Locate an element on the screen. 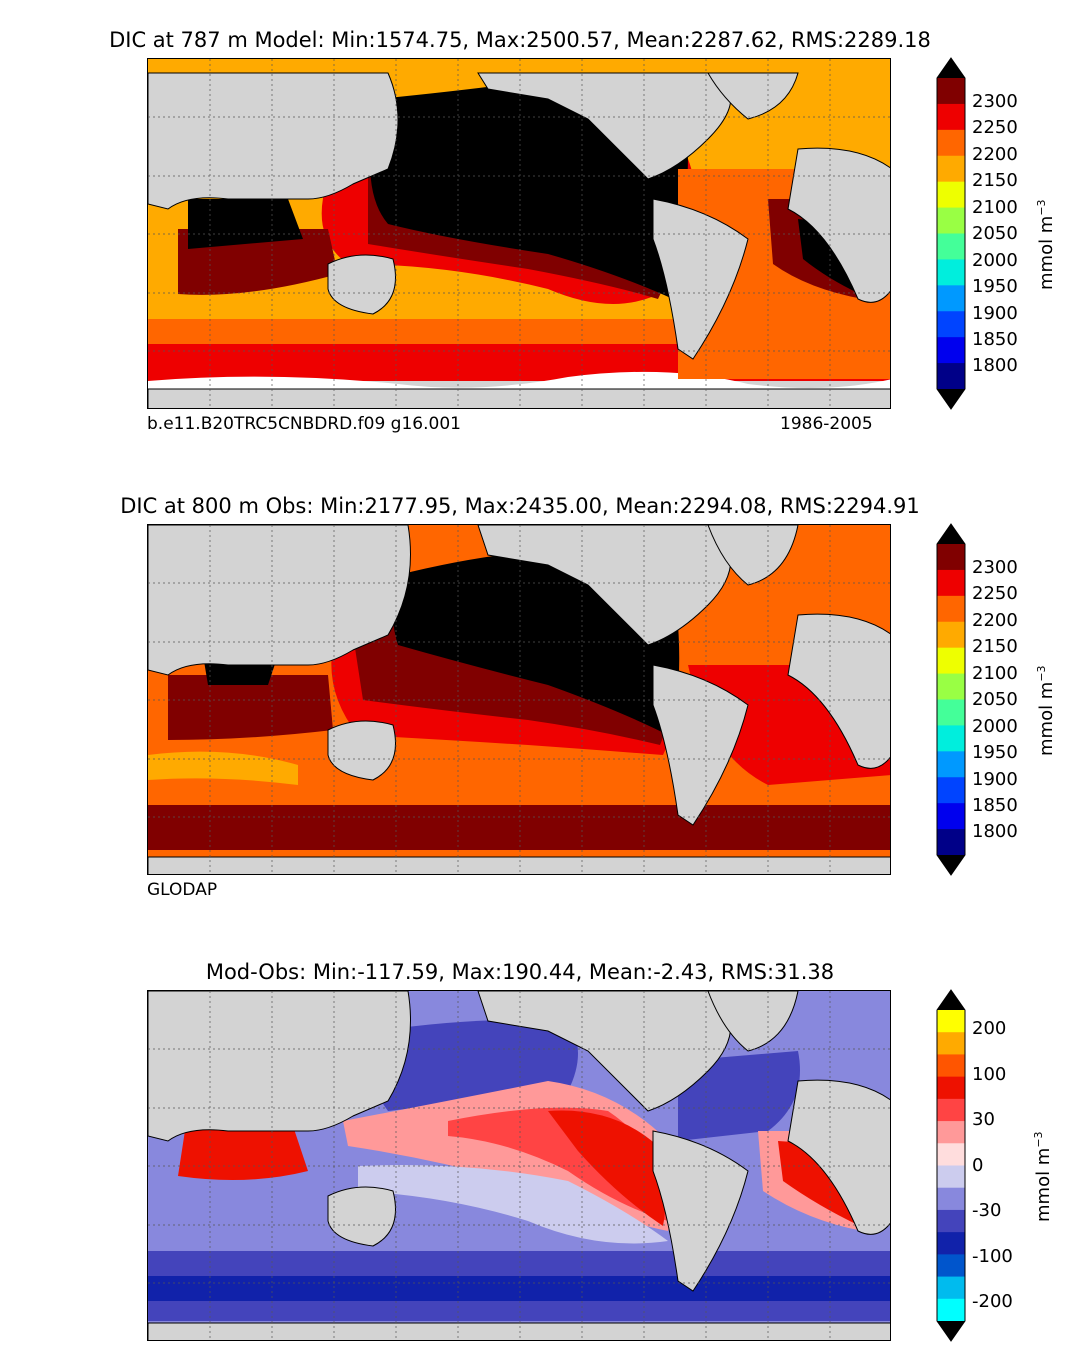  colorbar is located at coordinates (951, 233).